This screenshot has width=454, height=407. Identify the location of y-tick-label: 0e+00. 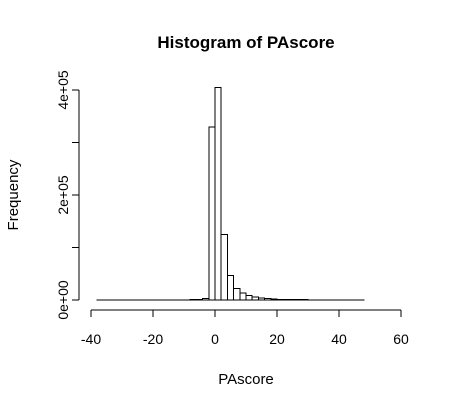
(63, 300).